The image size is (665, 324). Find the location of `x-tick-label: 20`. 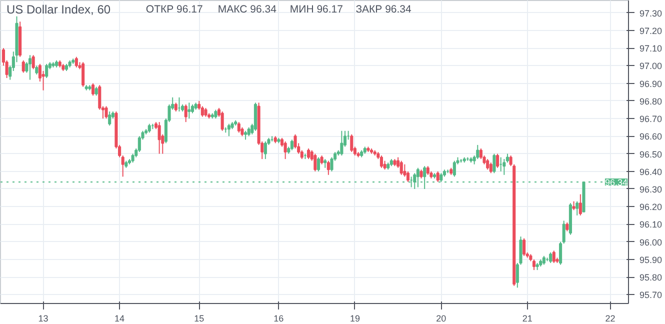

x-tick-label: 20 is located at coordinates (441, 319).